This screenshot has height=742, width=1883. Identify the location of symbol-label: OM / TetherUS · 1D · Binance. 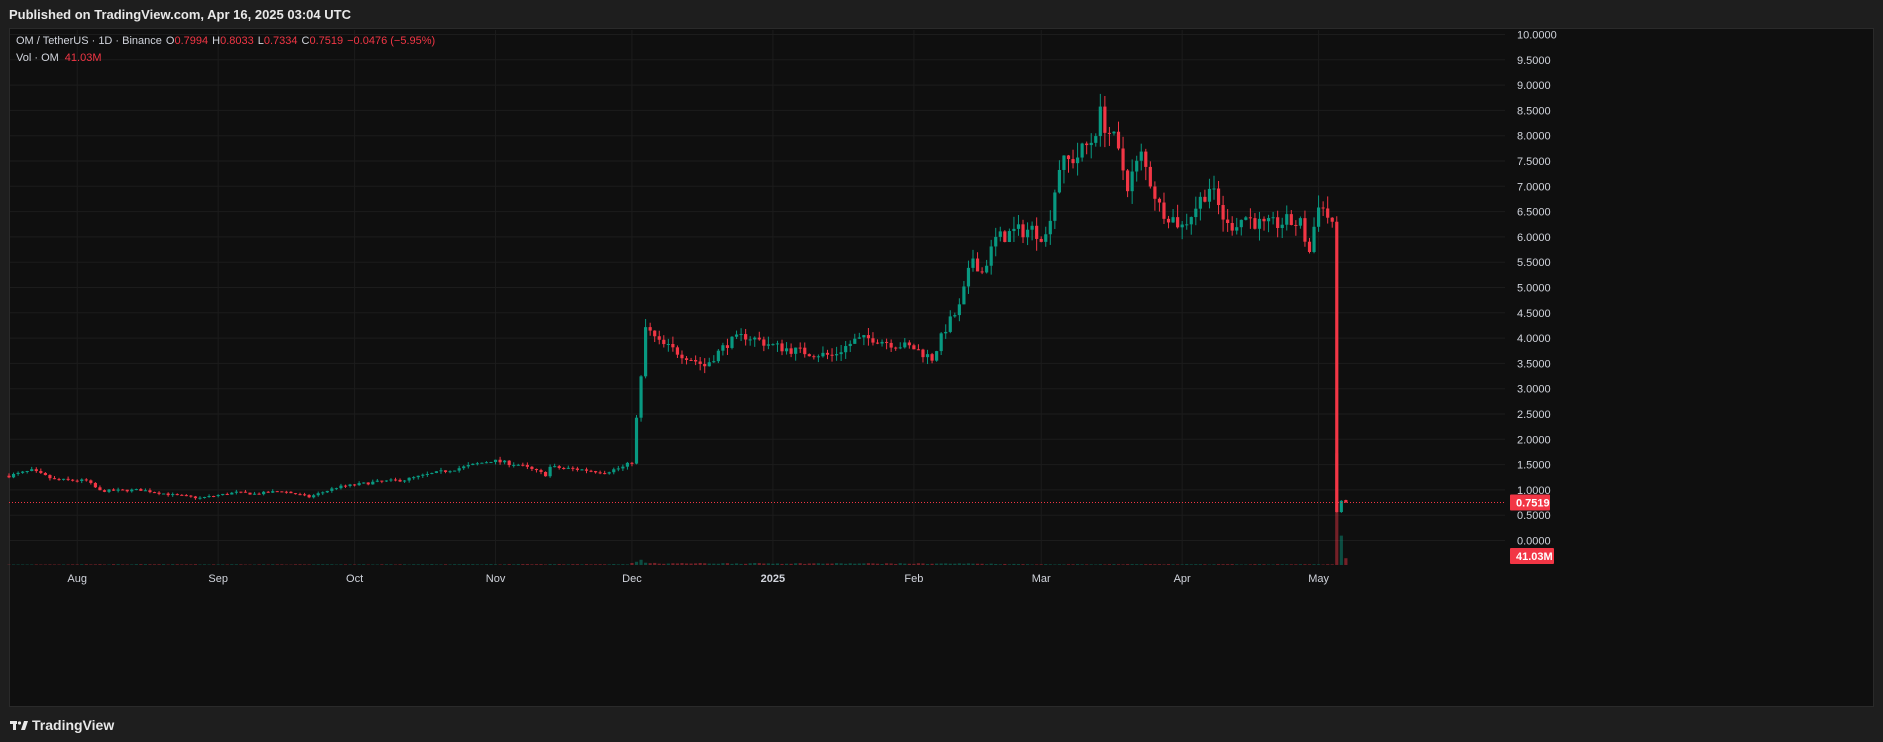
(89, 41).